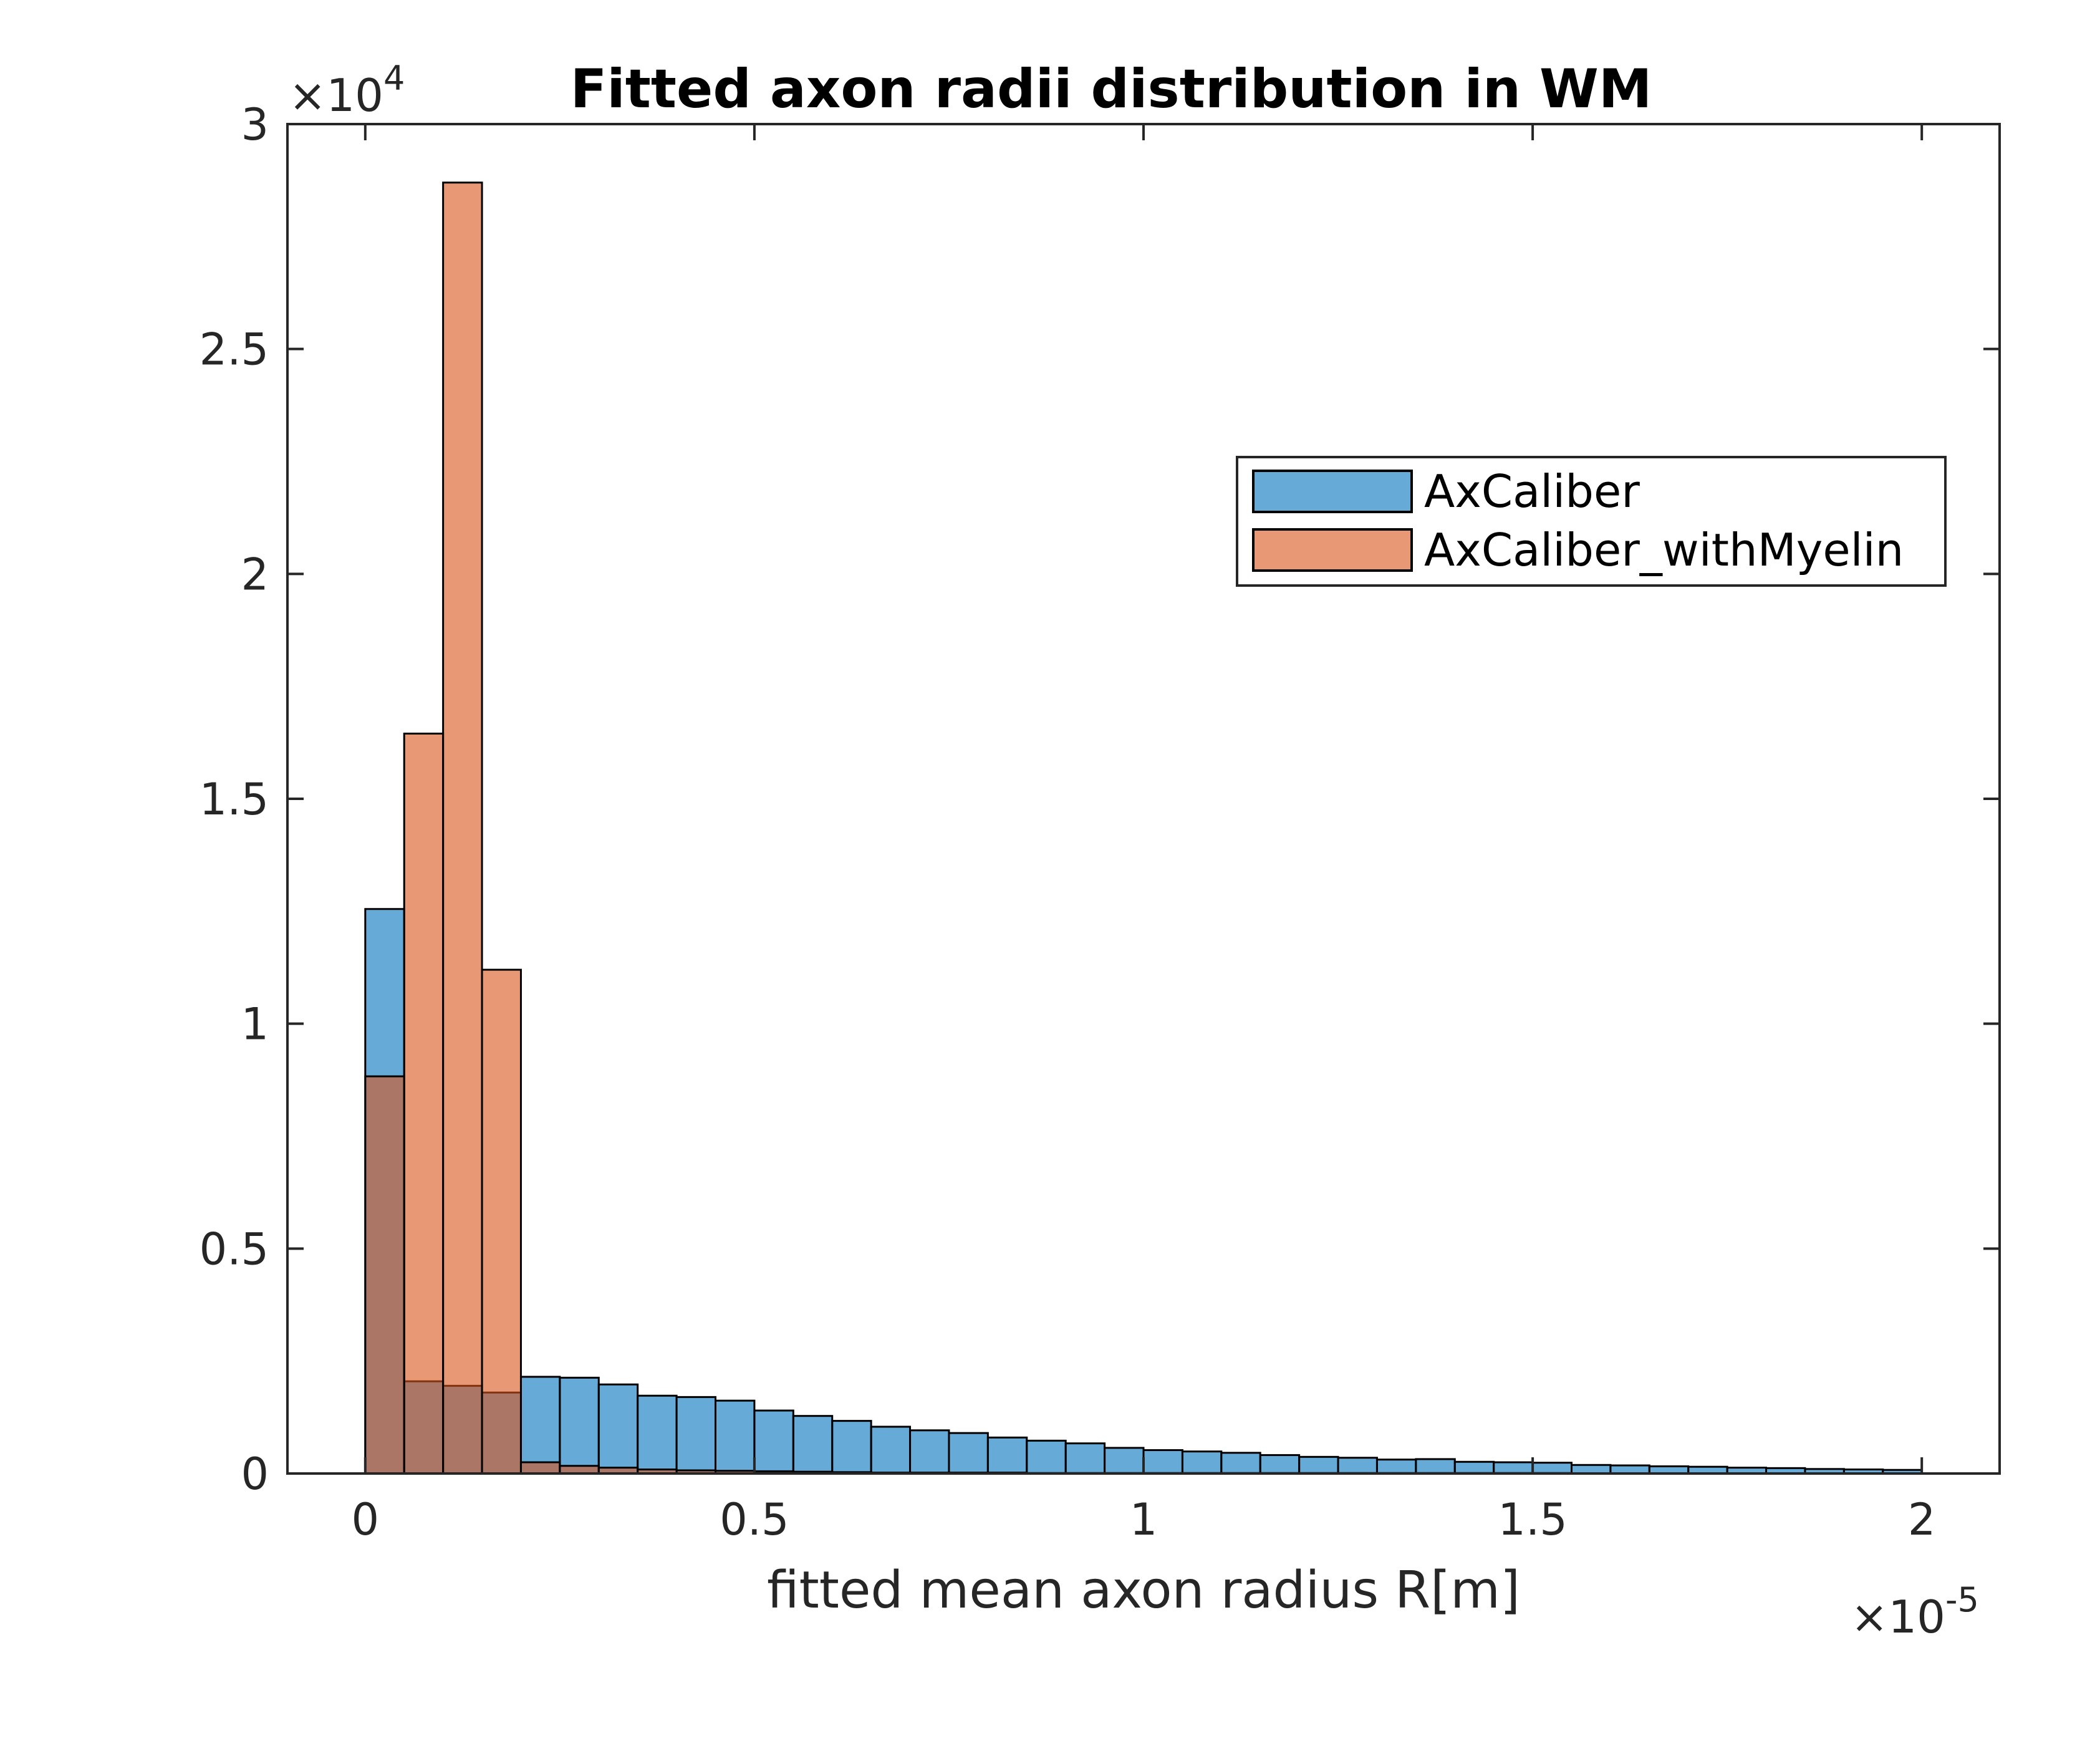  Describe the element at coordinates (1332, 550) in the screenshot. I see `legend-swatch-axcaliber-withmyelin` at that location.